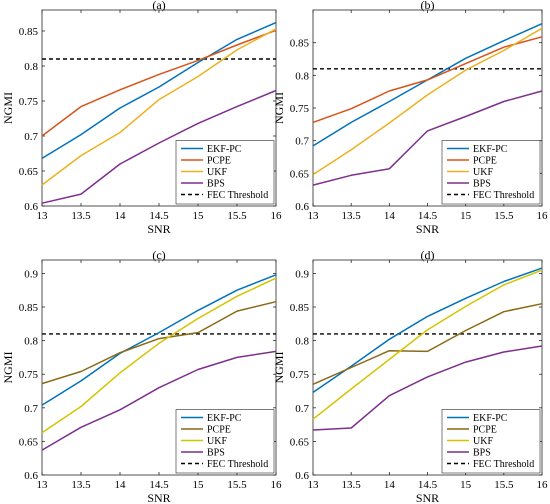 The width and height of the screenshot is (550, 504). What do you see at coordinates (428, 255) in the screenshot?
I see `chart-title: (d)` at bounding box center [428, 255].